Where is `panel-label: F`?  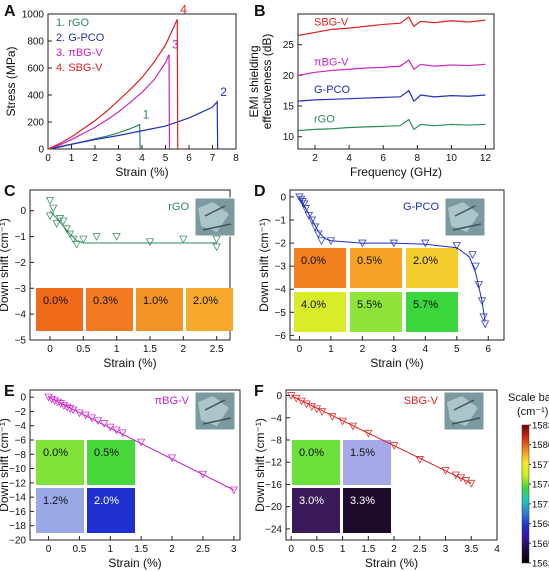 panel-label: F is located at coordinates (259, 391).